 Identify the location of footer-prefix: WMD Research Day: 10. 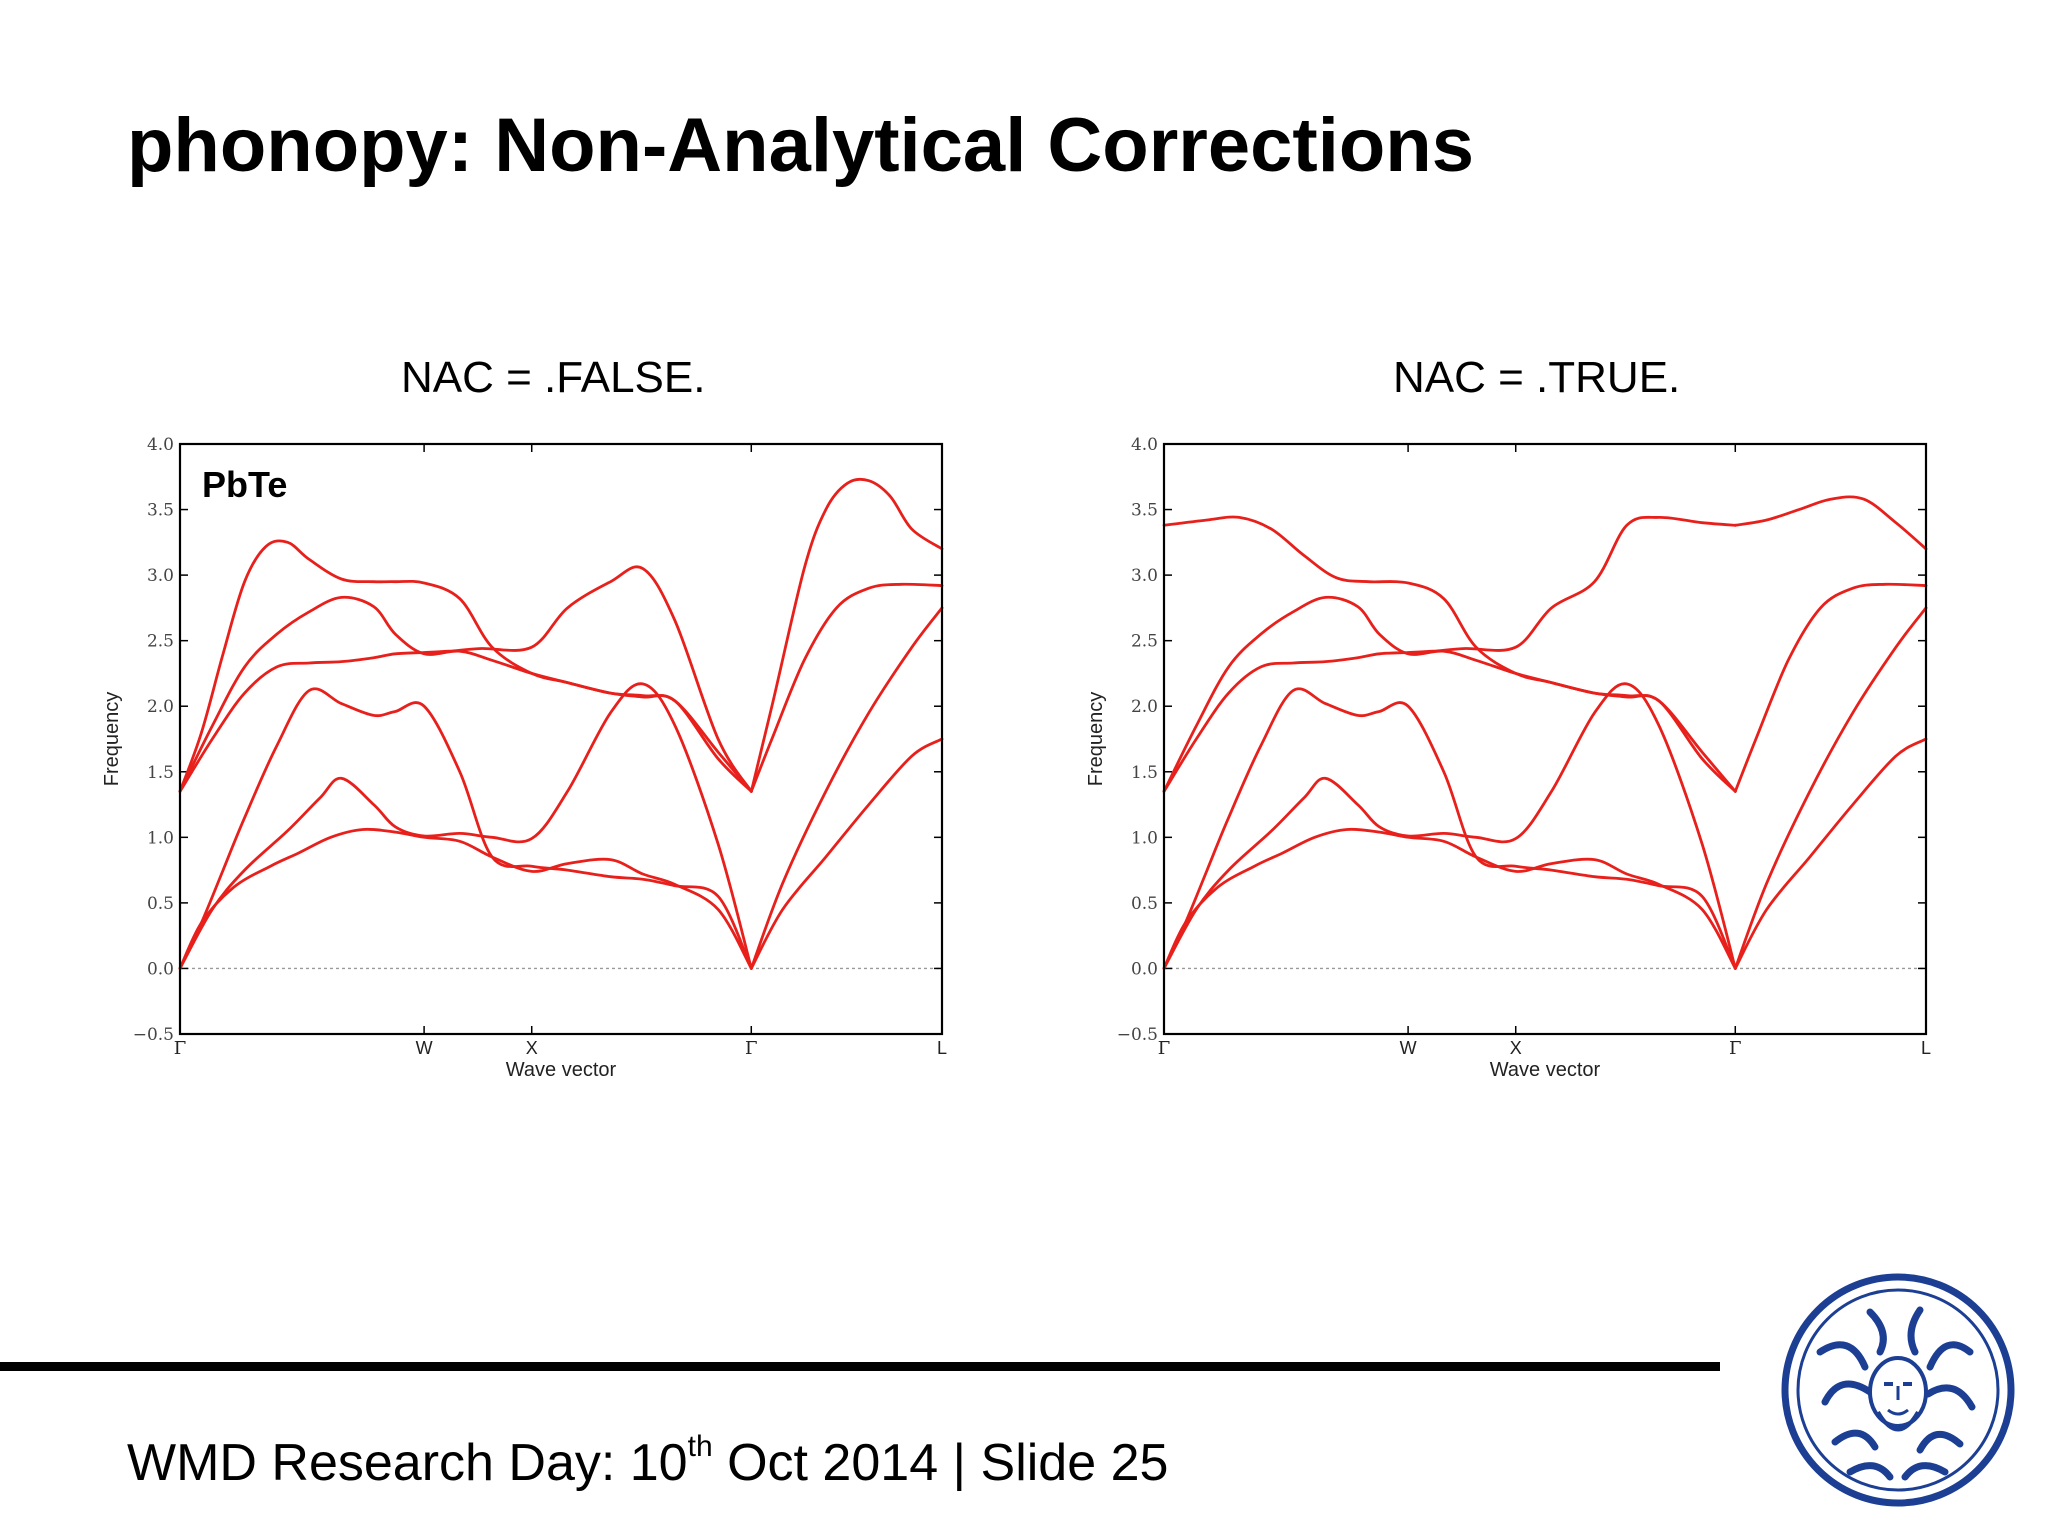
(407, 1463).